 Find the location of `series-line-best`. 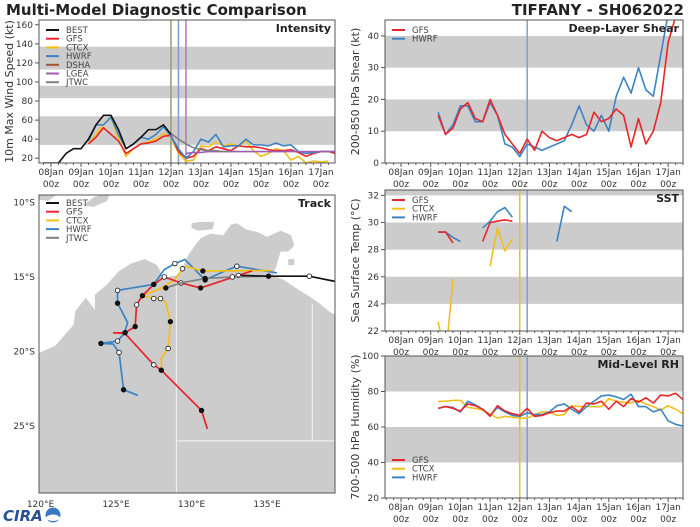

series-line-best is located at coordinates (107, 138).